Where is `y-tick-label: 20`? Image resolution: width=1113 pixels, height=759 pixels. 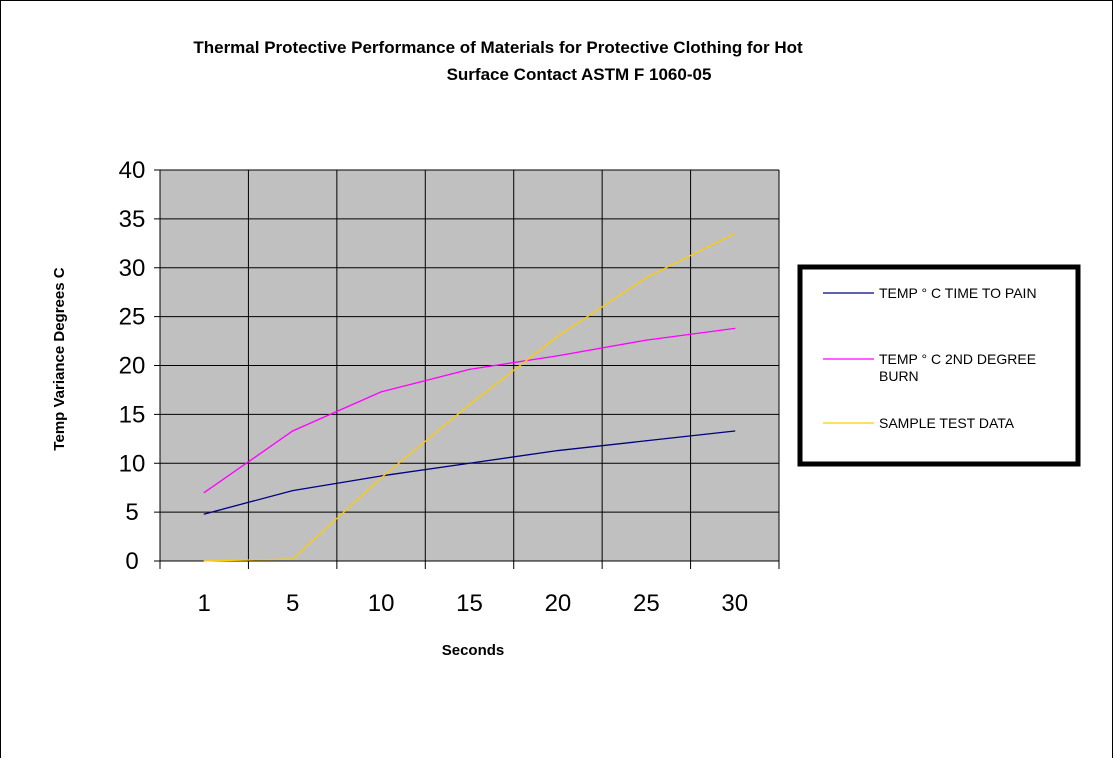 y-tick-label: 20 is located at coordinates (132, 366).